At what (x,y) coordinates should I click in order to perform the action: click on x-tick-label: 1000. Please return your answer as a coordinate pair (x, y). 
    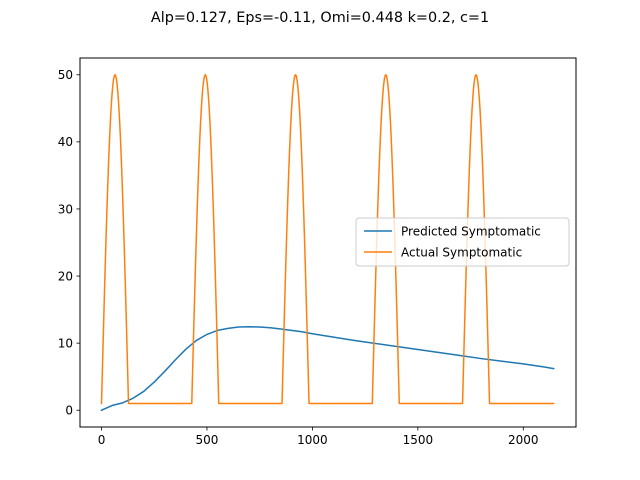
    Looking at the image, I should click on (312, 440).